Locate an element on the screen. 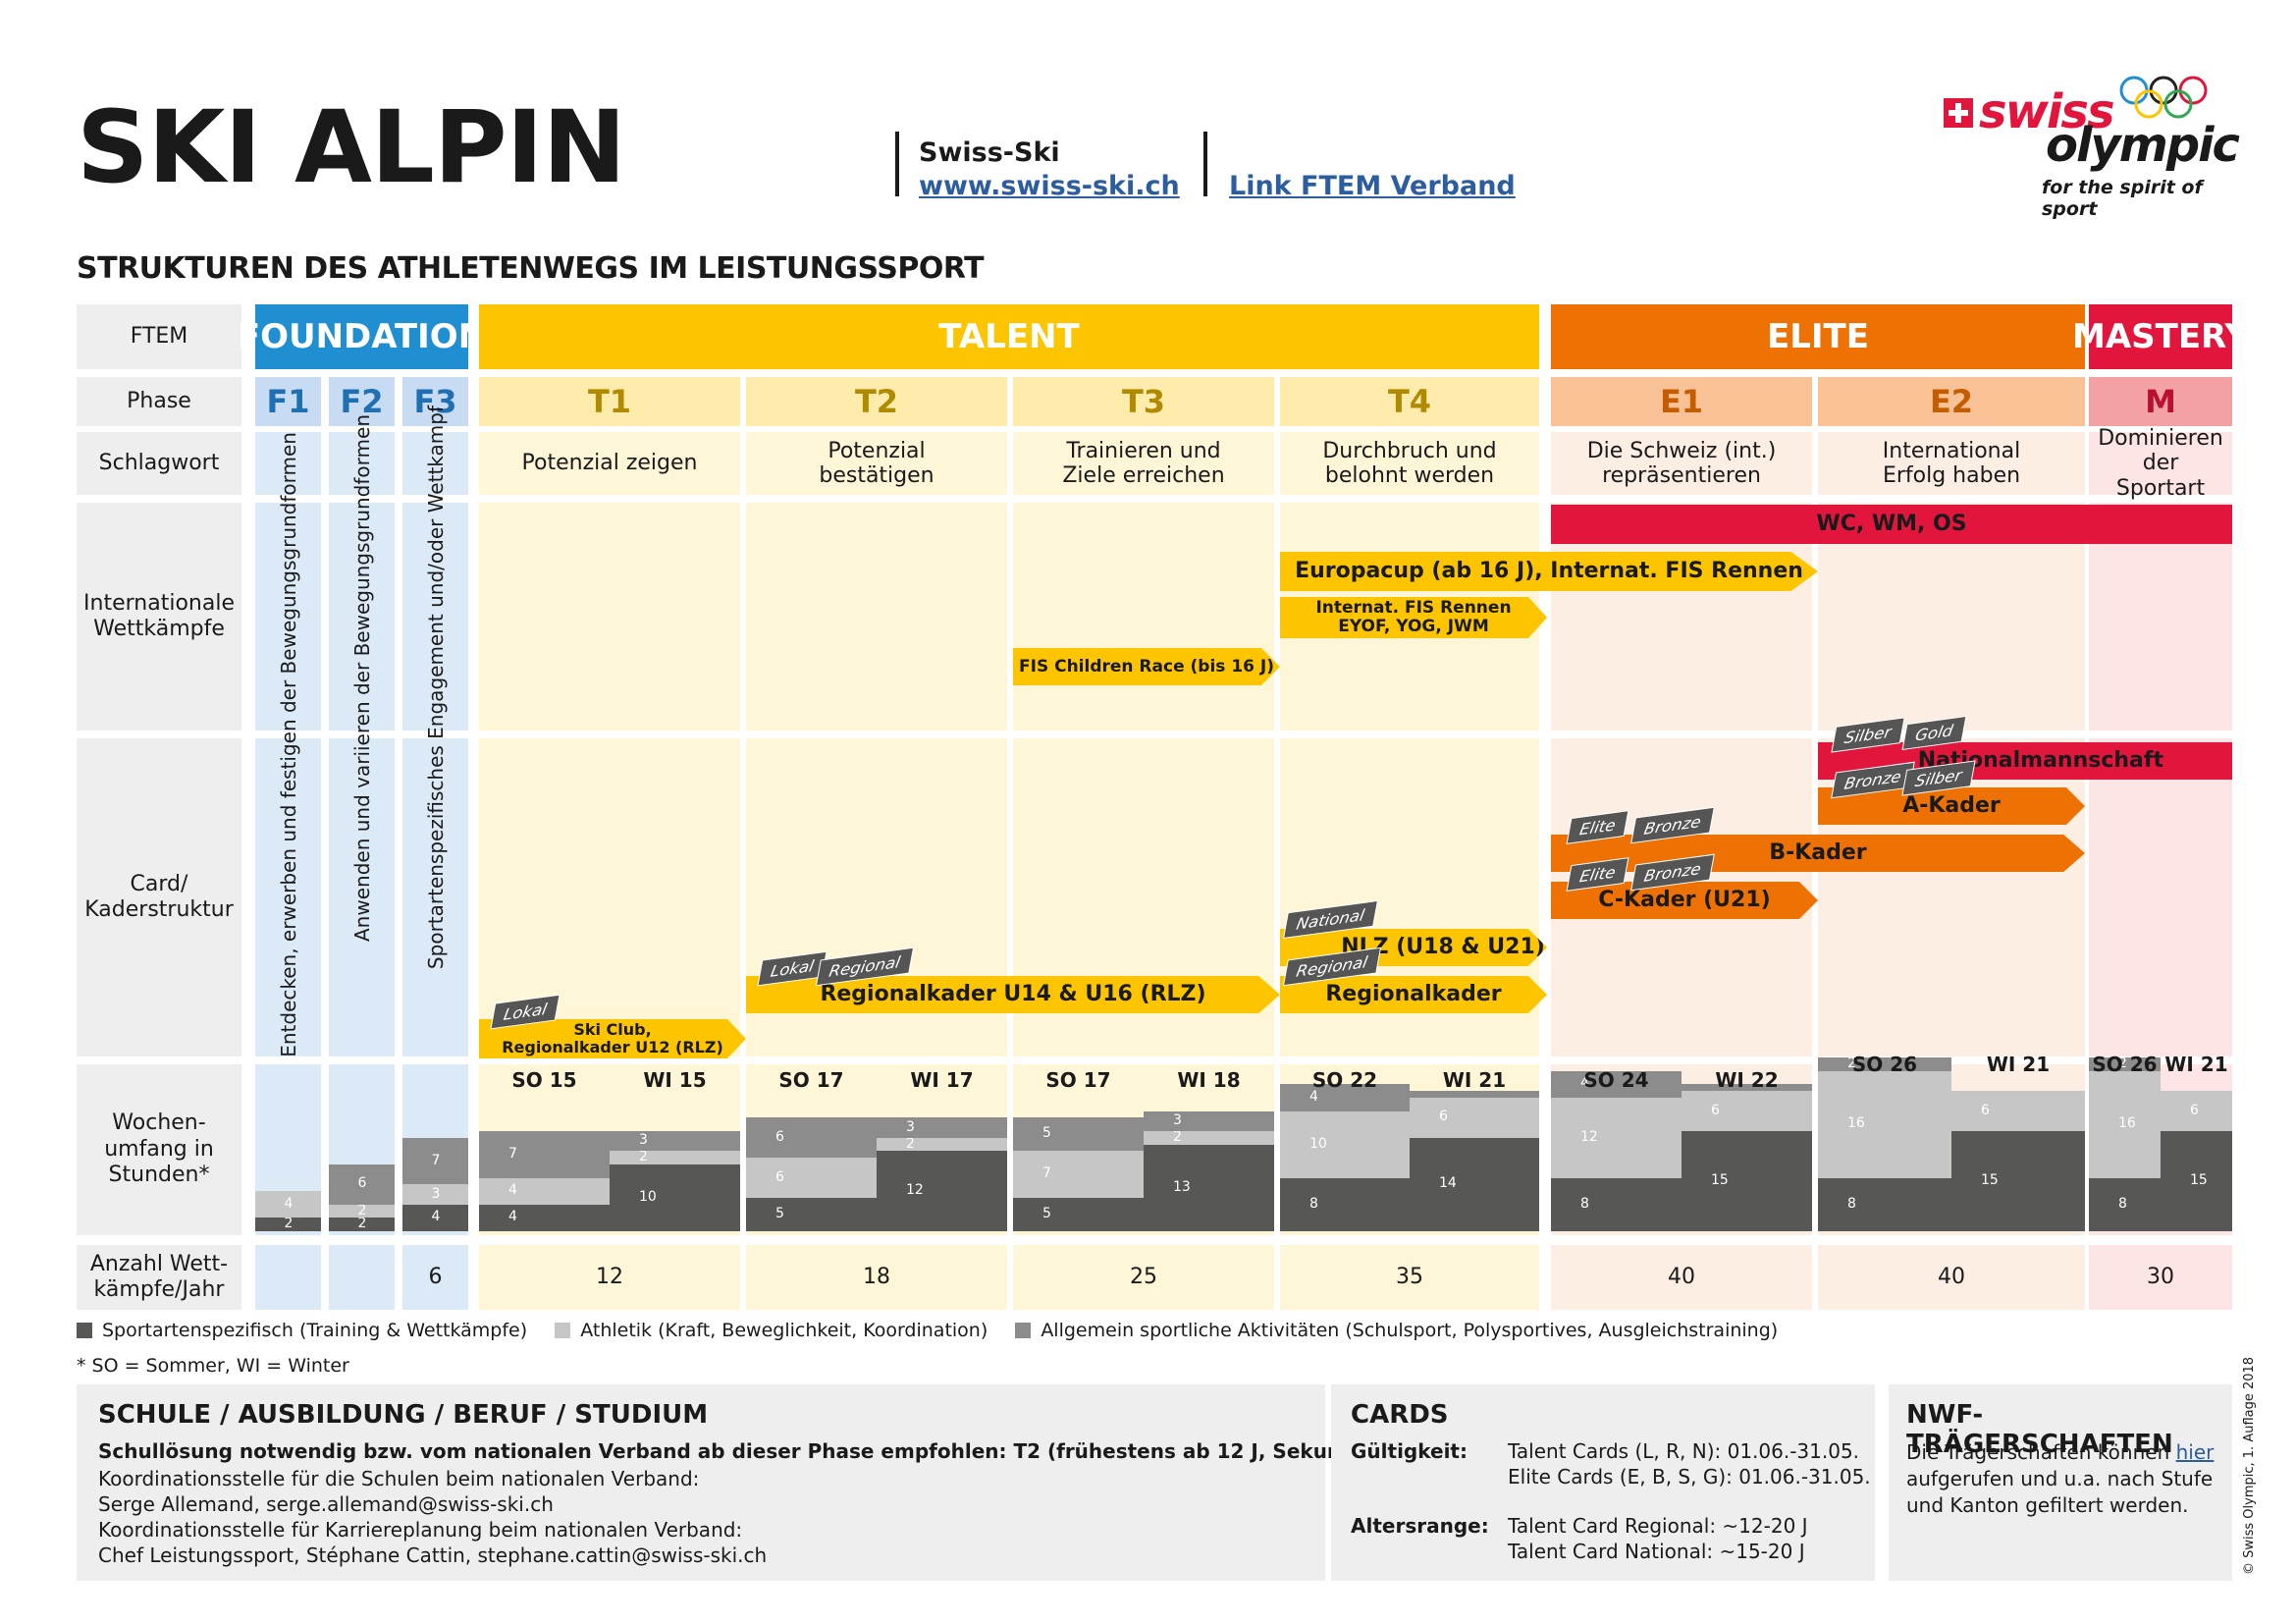  org-website-link: www.swiss-ski.ch is located at coordinates (1050, 186).